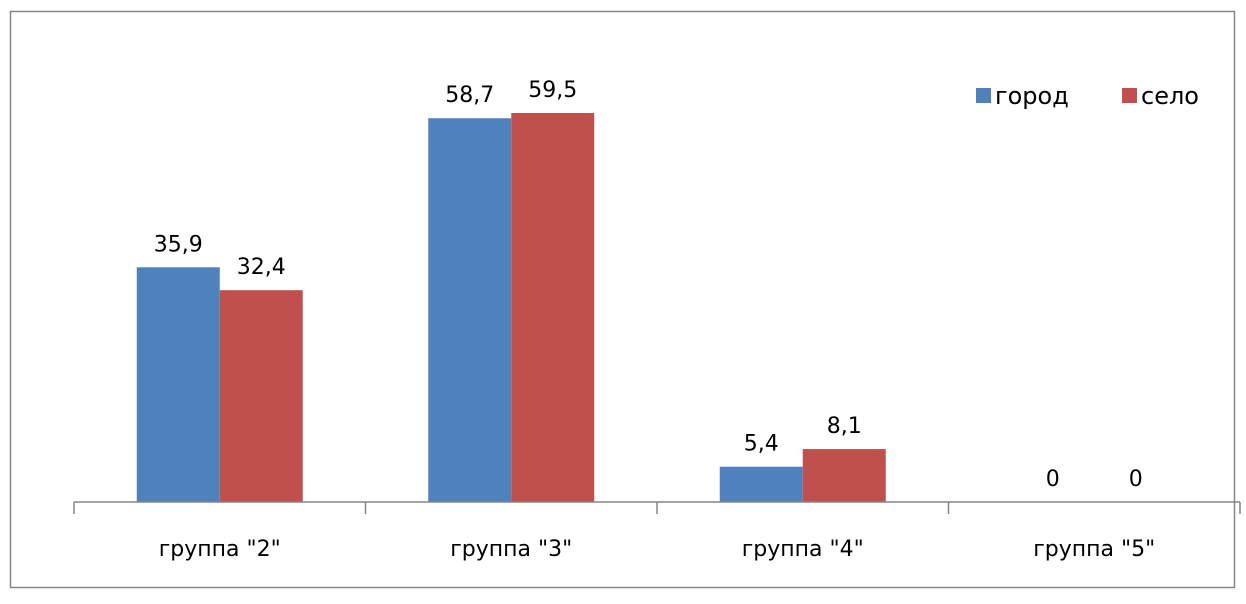 Image resolution: width=1246 pixels, height=604 pixels. What do you see at coordinates (657, 531) in the screenshot?
I see `x-axis: группа "2" группа "3" группа "4" группа "5"` at bounding box center [657, 531].